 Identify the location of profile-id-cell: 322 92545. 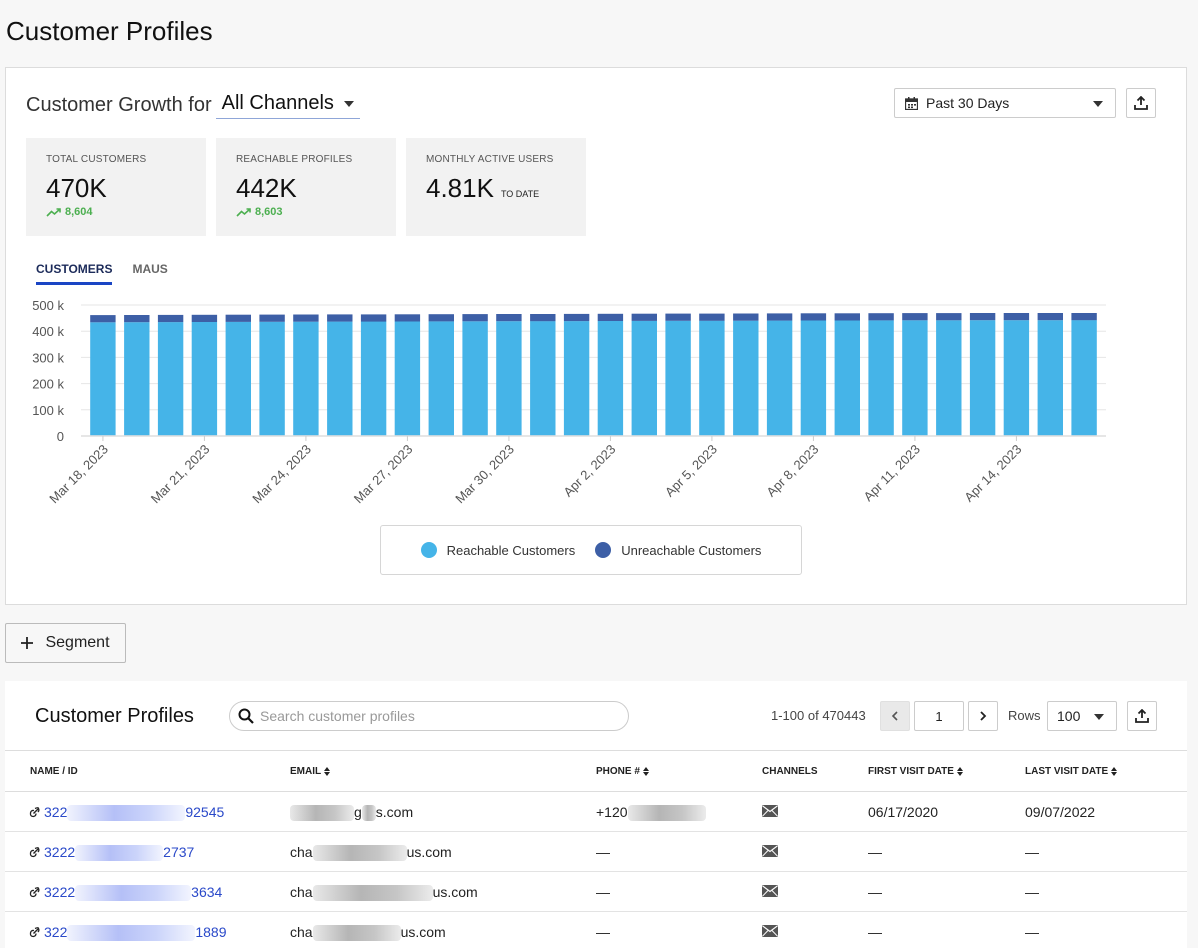
(127, 813).